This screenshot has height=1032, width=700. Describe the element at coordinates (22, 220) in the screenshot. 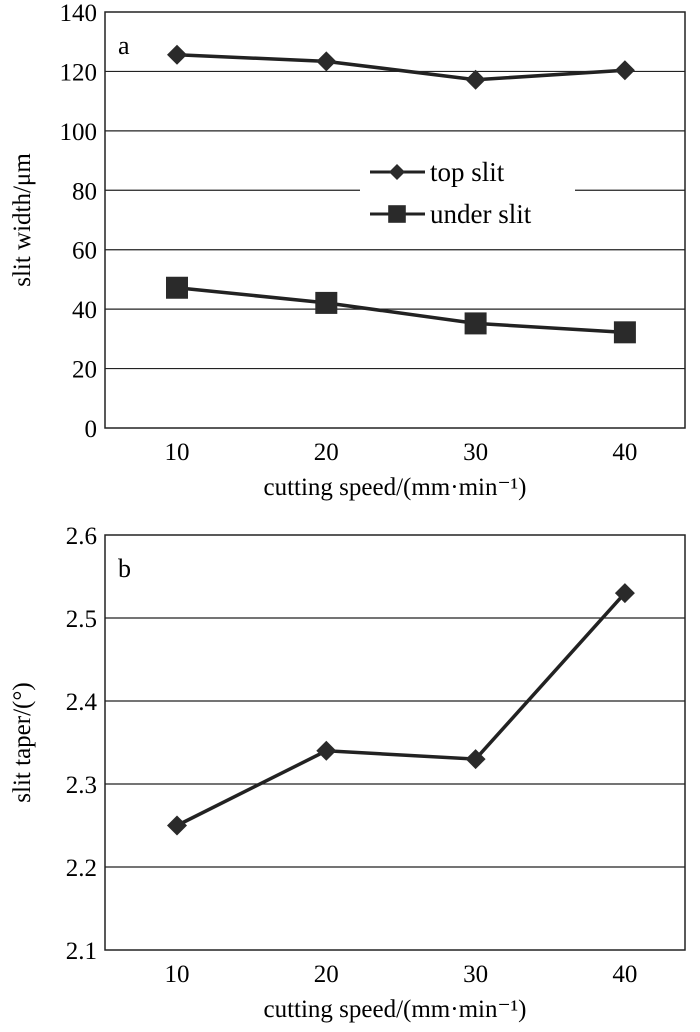

I see `y-axis-label: slit width/μm` at that location.